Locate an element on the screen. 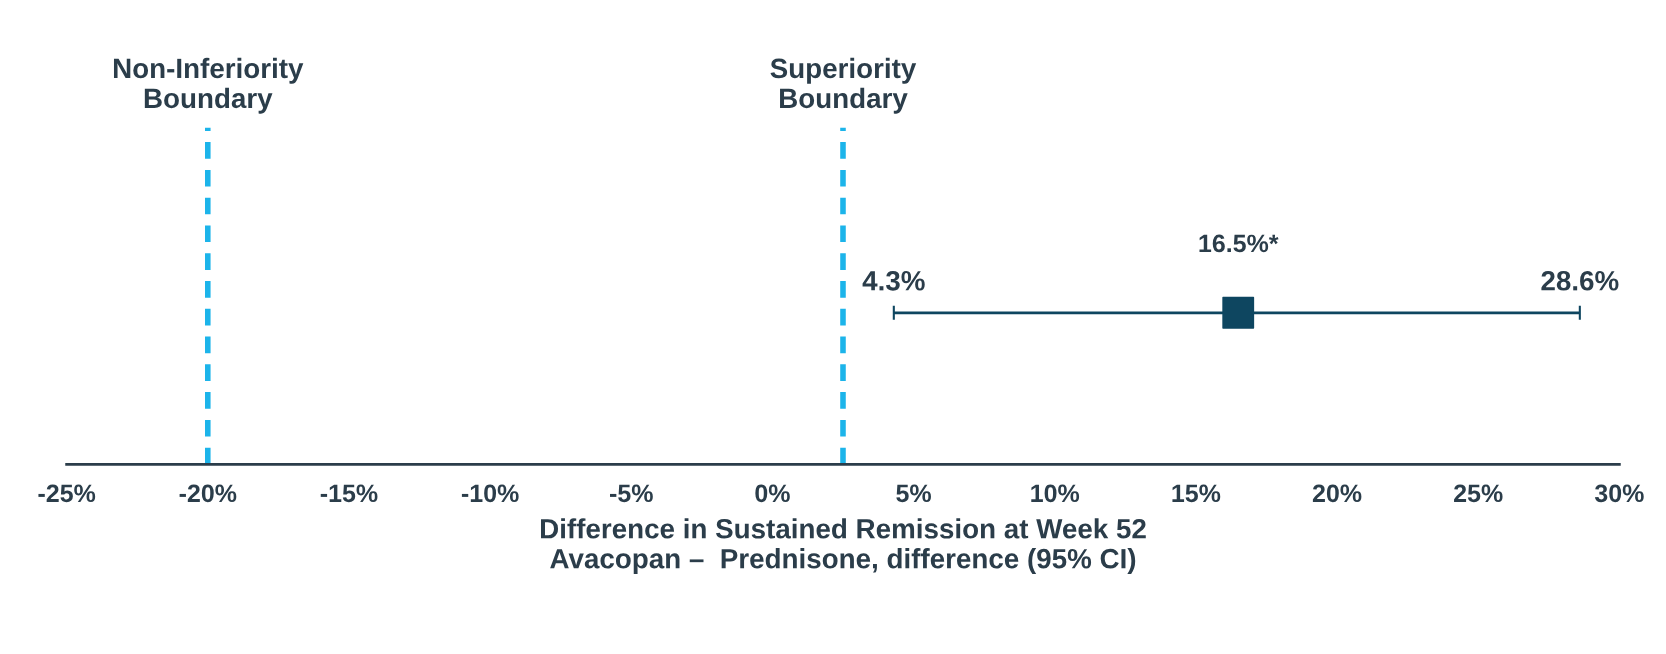  x-tick-label: -25% is located at coordinates (67, 493).